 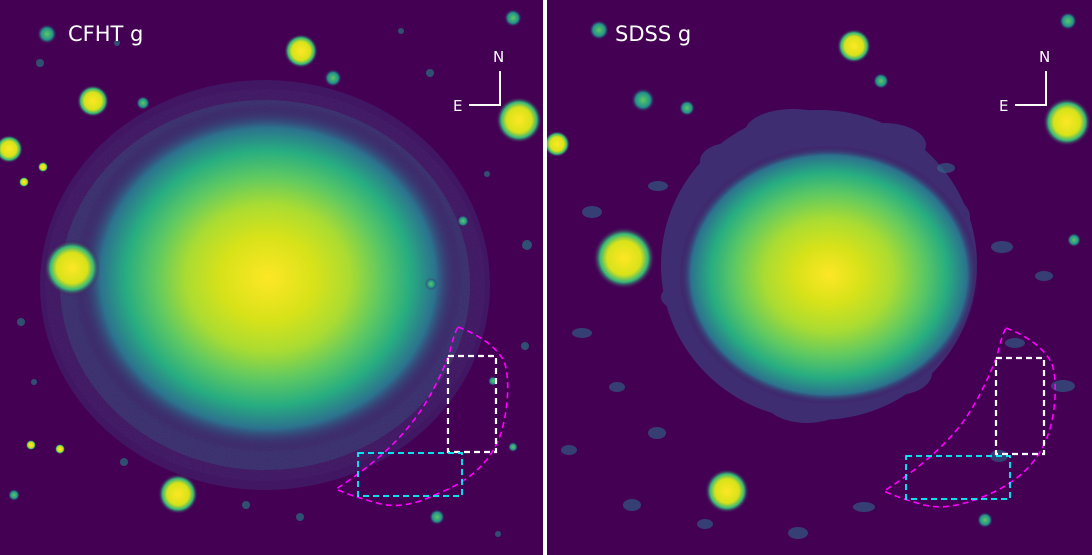 What do you see at coordinates (829, 275) in the screenshot?
I see `central-galaxy` at bounding box center [829, 275].